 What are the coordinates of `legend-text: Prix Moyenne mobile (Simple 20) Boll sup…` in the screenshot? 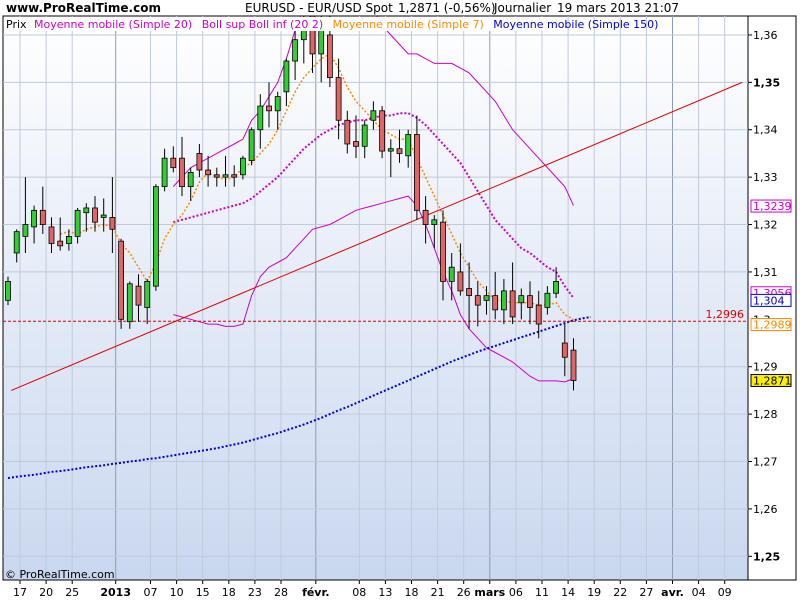 It's located at (332, 24).